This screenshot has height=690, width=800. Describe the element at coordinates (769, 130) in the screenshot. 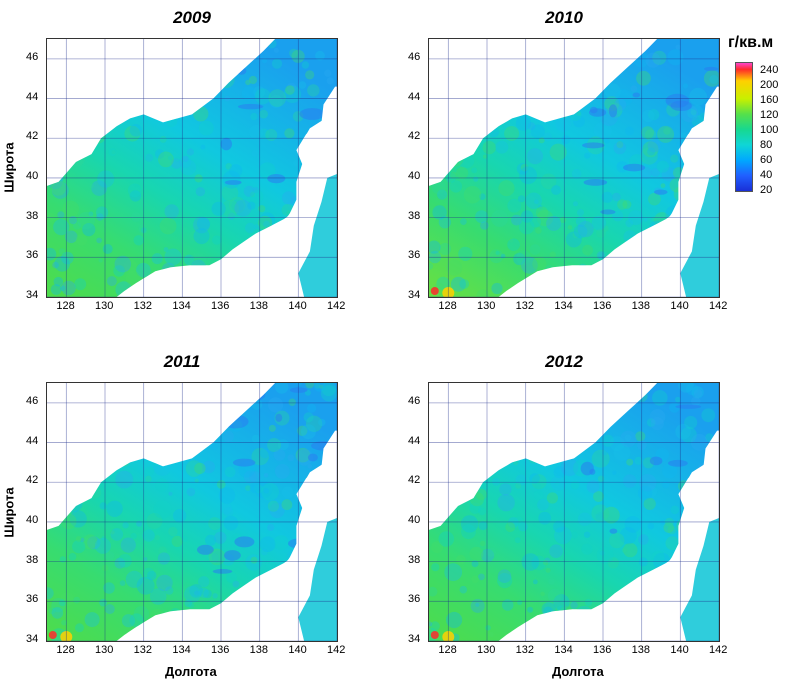

I see `legend-tick-label: 100` at that location.